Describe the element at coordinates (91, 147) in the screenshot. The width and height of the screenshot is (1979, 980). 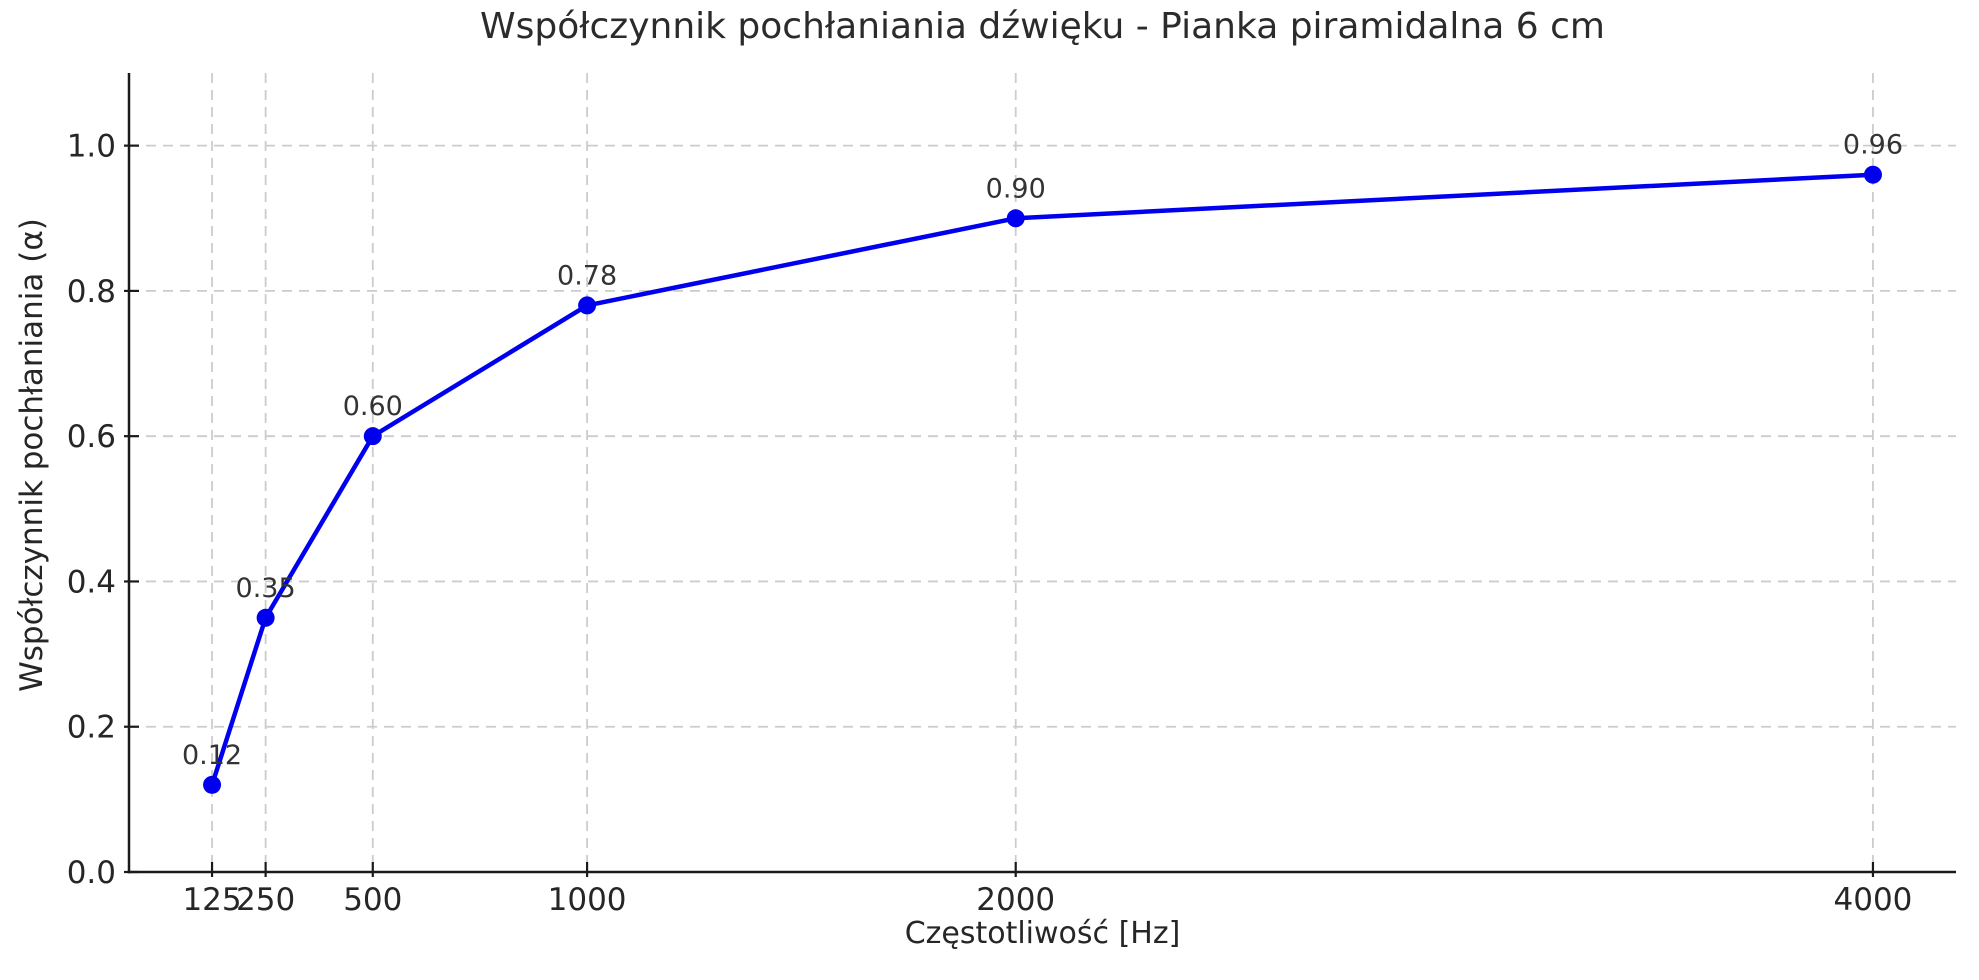
I see `y-tick-label: 1.0` at that location.